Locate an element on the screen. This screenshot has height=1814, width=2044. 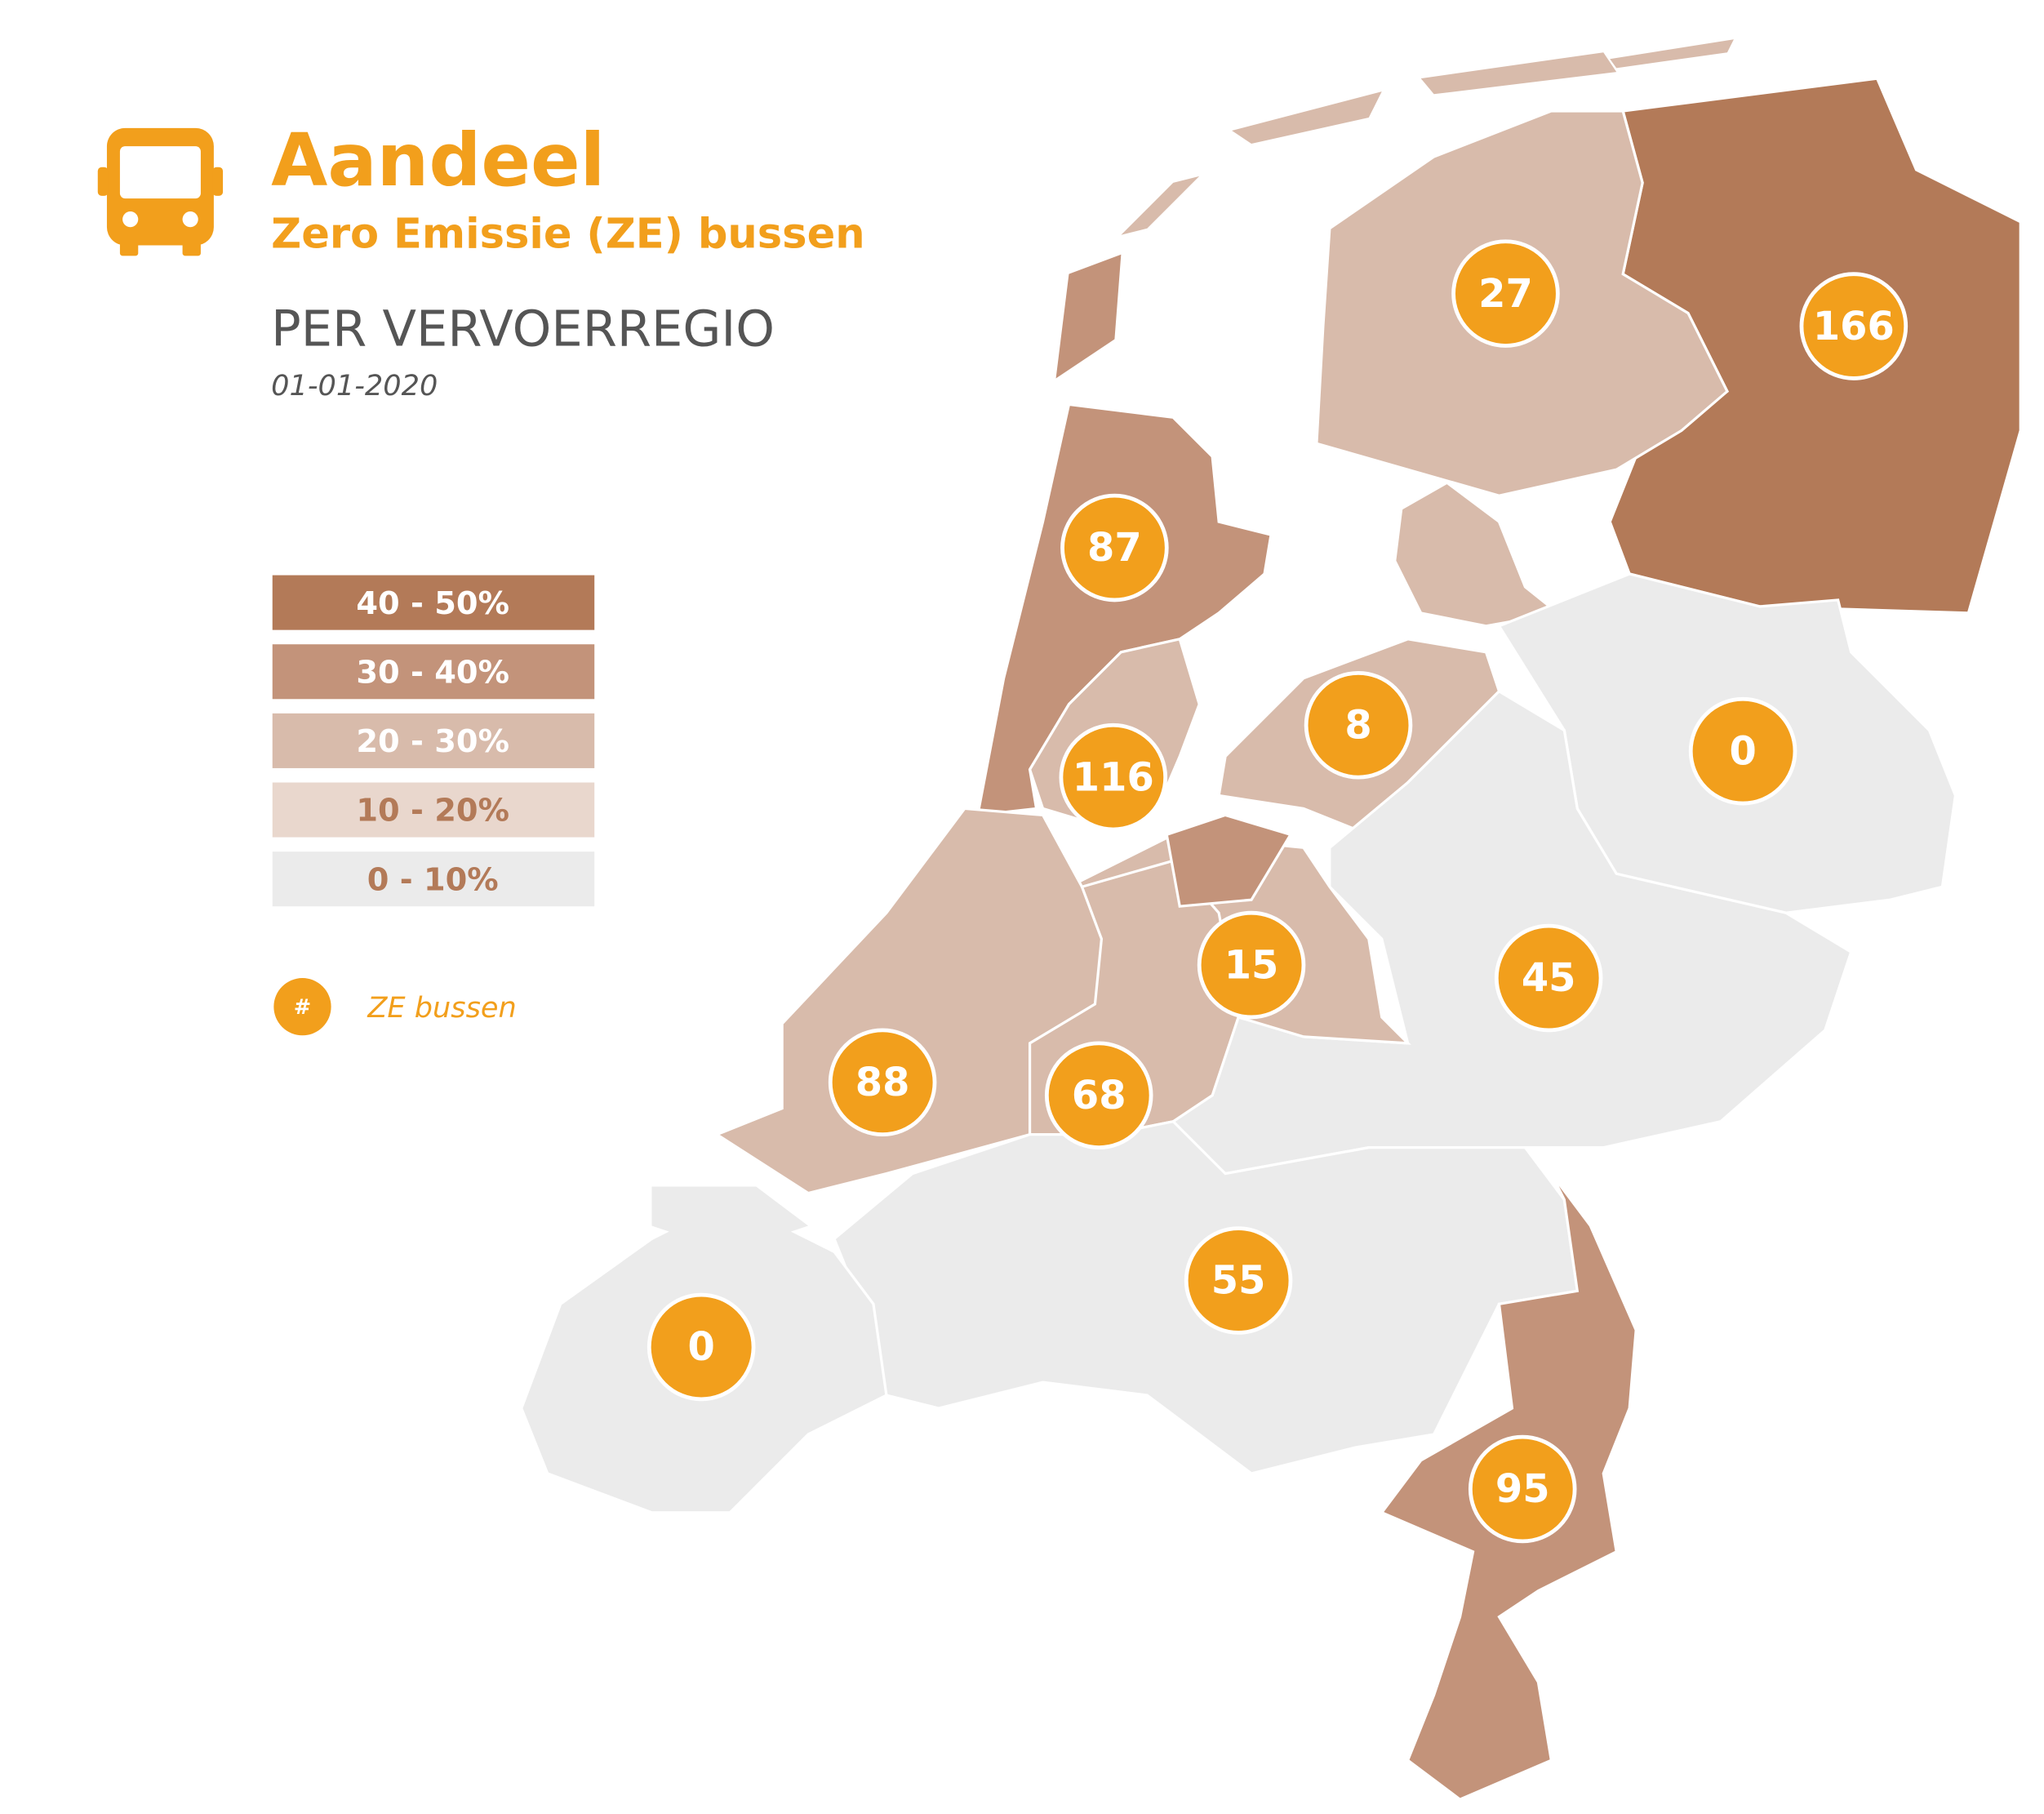
bus-count: 166 is located at coordinates (1854, 327).